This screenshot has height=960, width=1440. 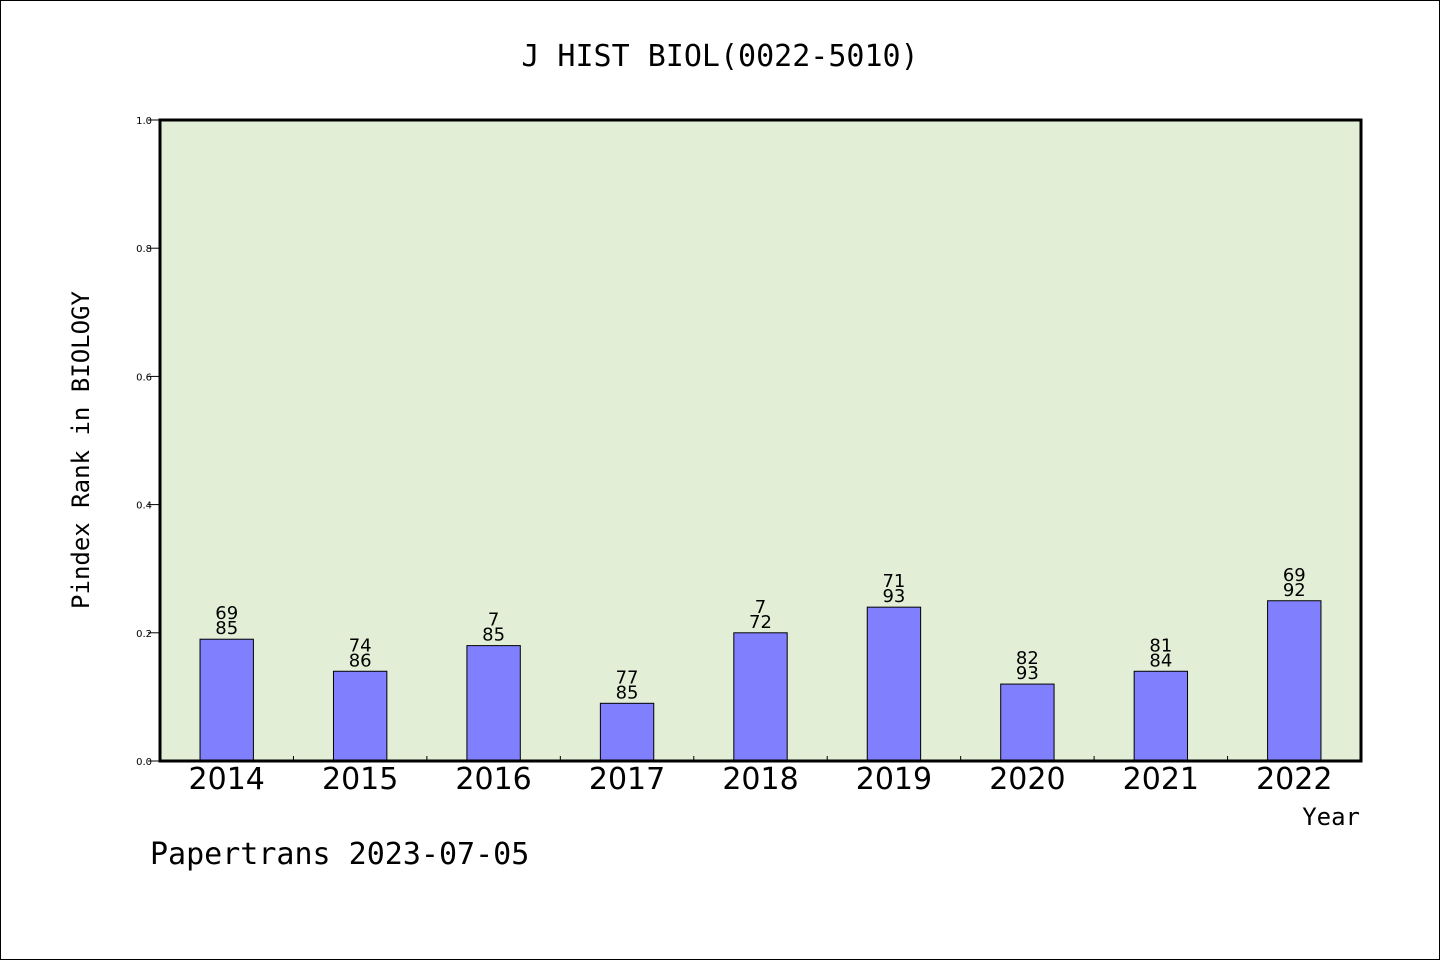 I want to click on y-tick-label: 0.6, so click(x=144, y=377).